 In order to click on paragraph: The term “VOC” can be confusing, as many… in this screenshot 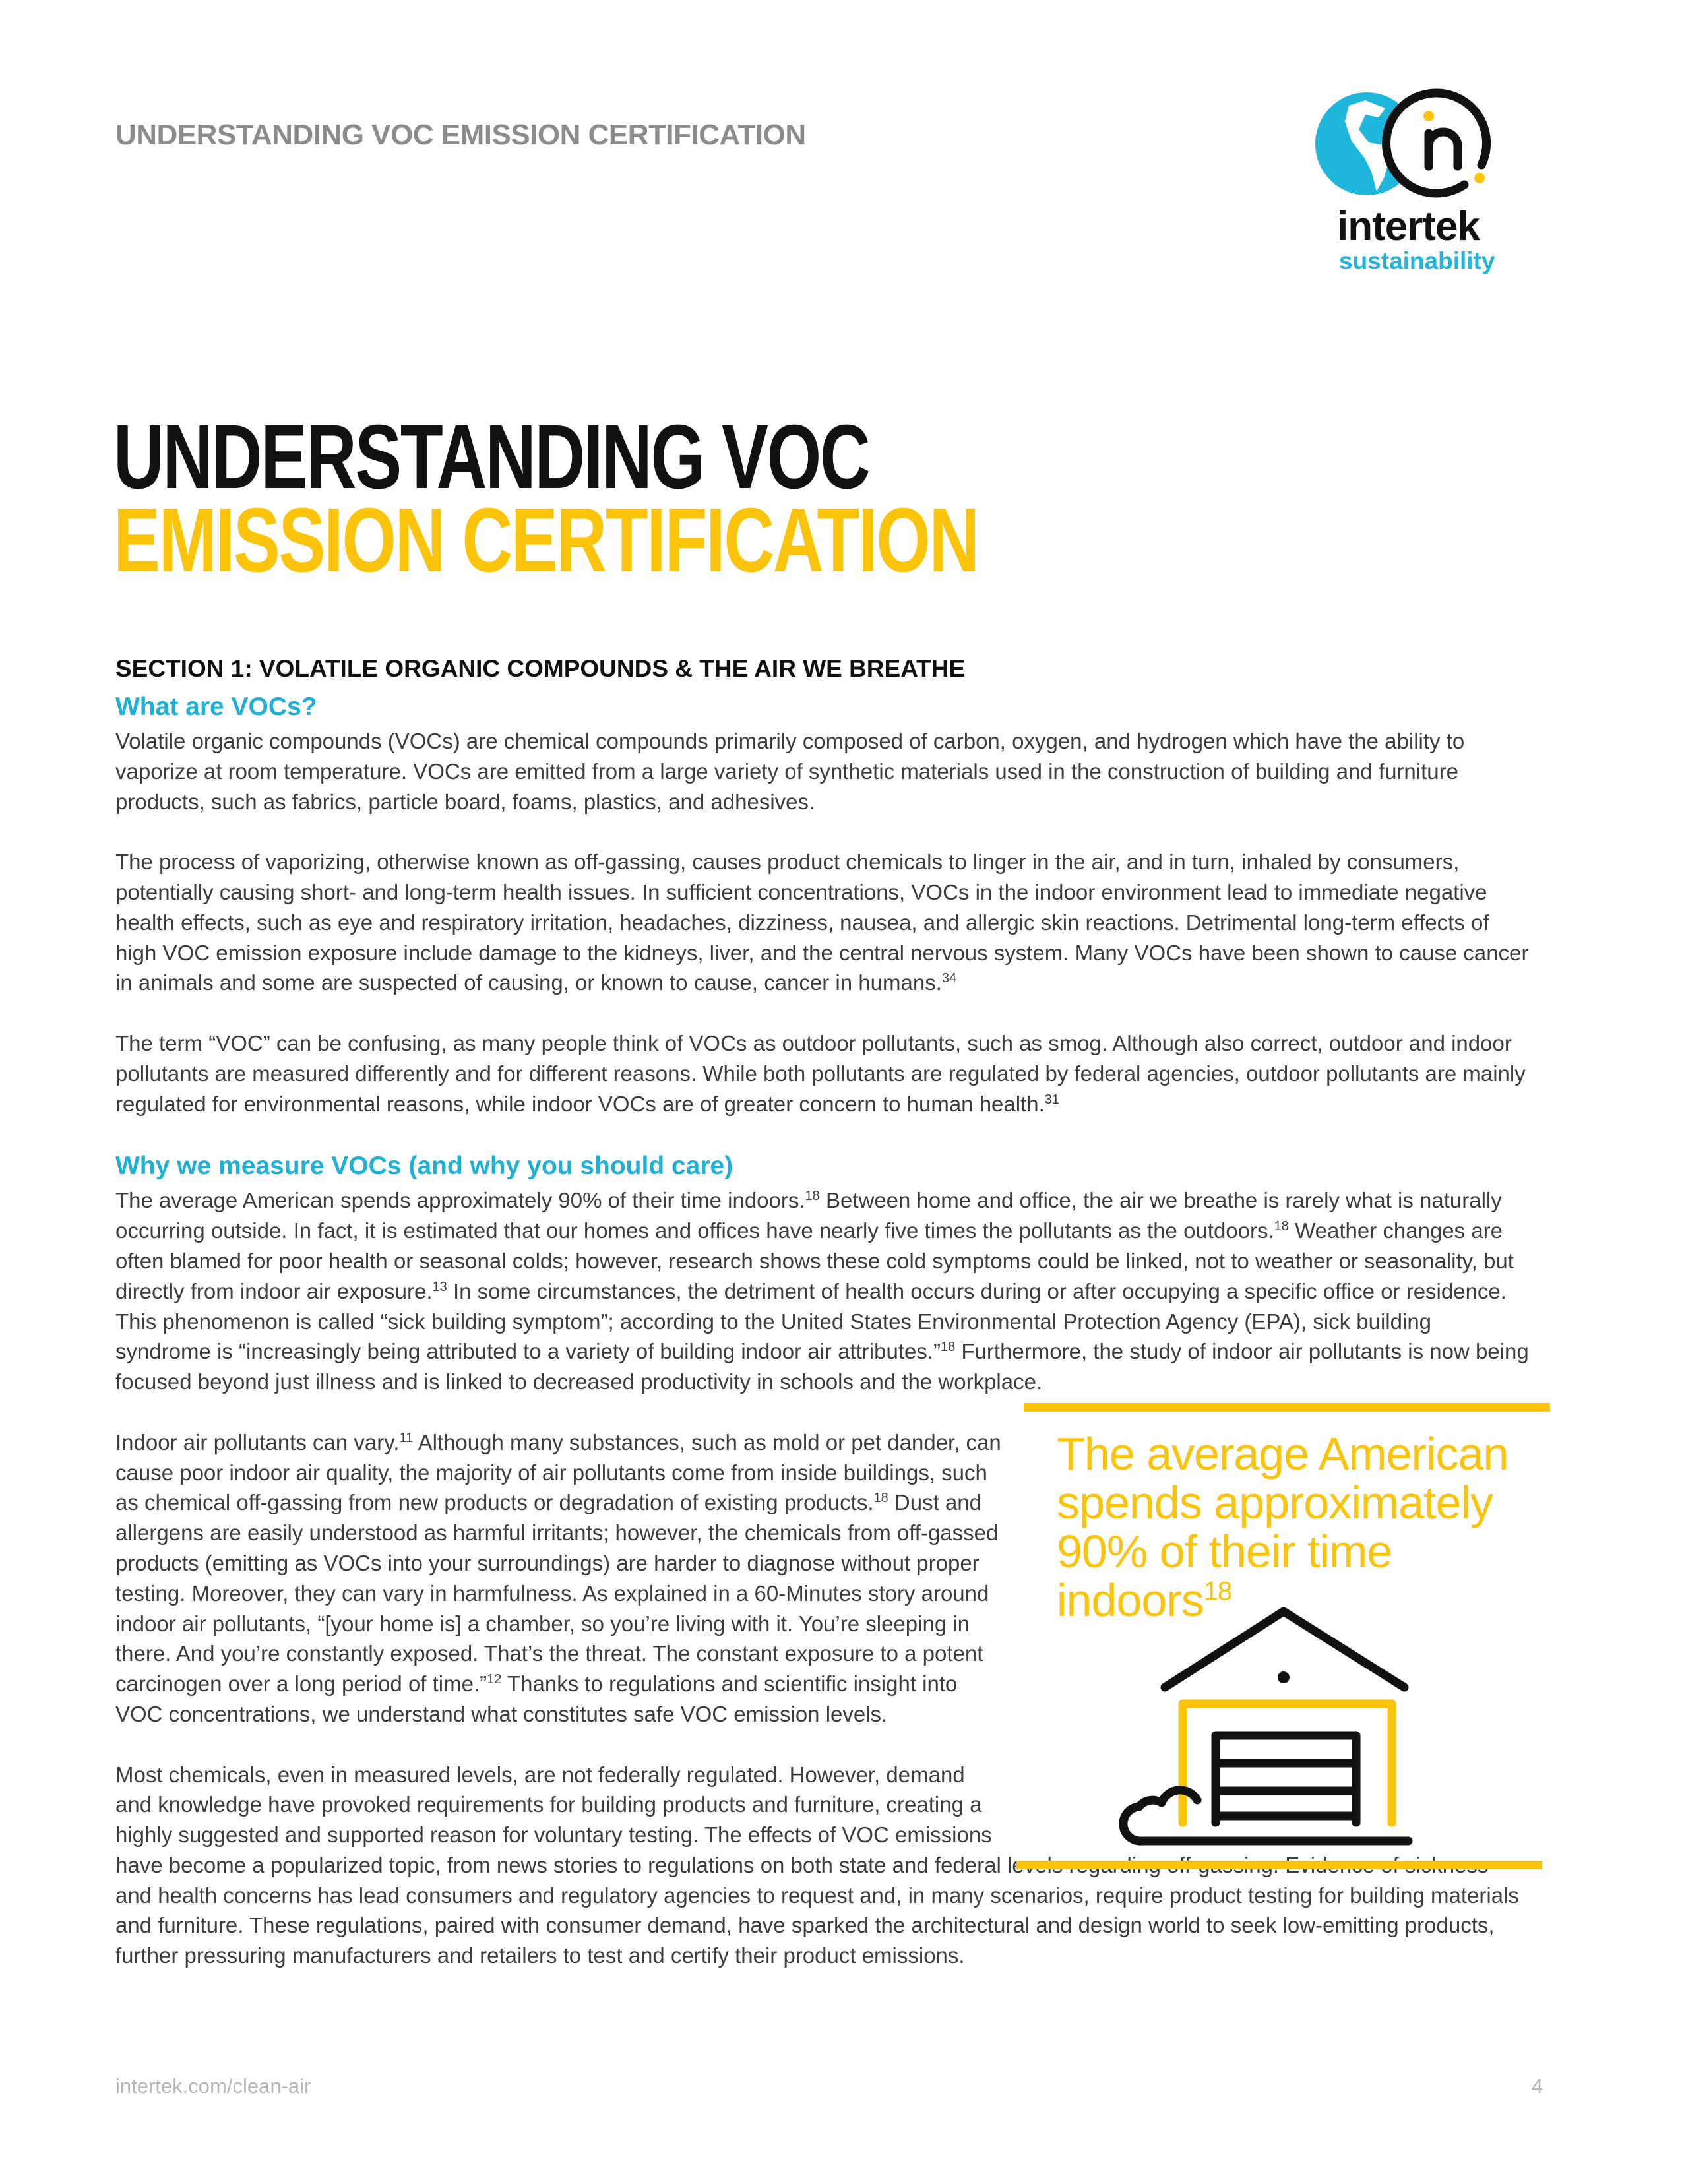, I will do `click(823, 1073)`.